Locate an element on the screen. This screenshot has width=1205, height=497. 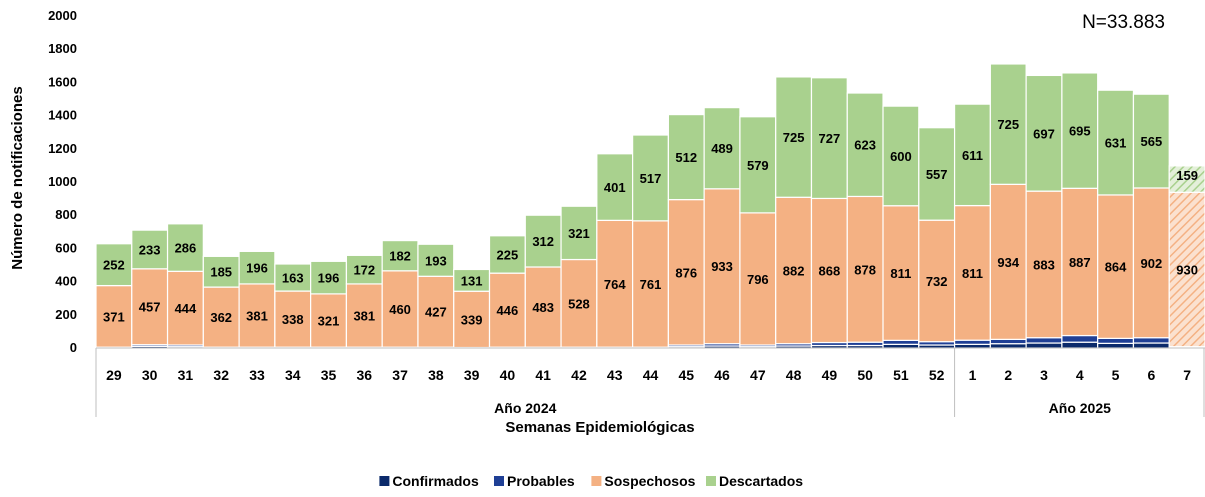
x-tick-label: 41 is located at coordinates (543, 375).